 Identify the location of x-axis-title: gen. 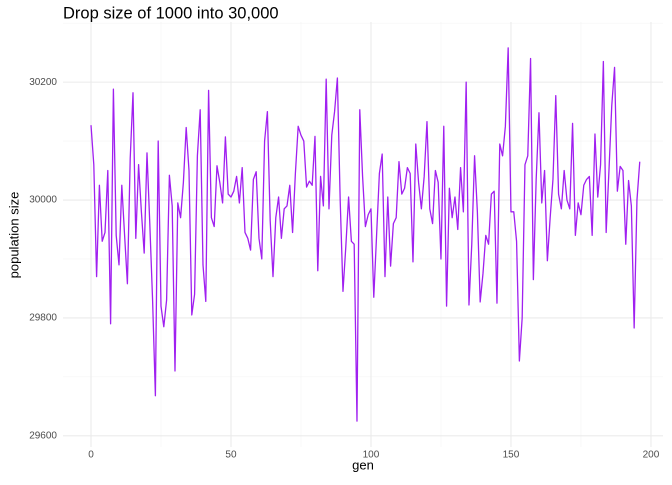
(363, 464).